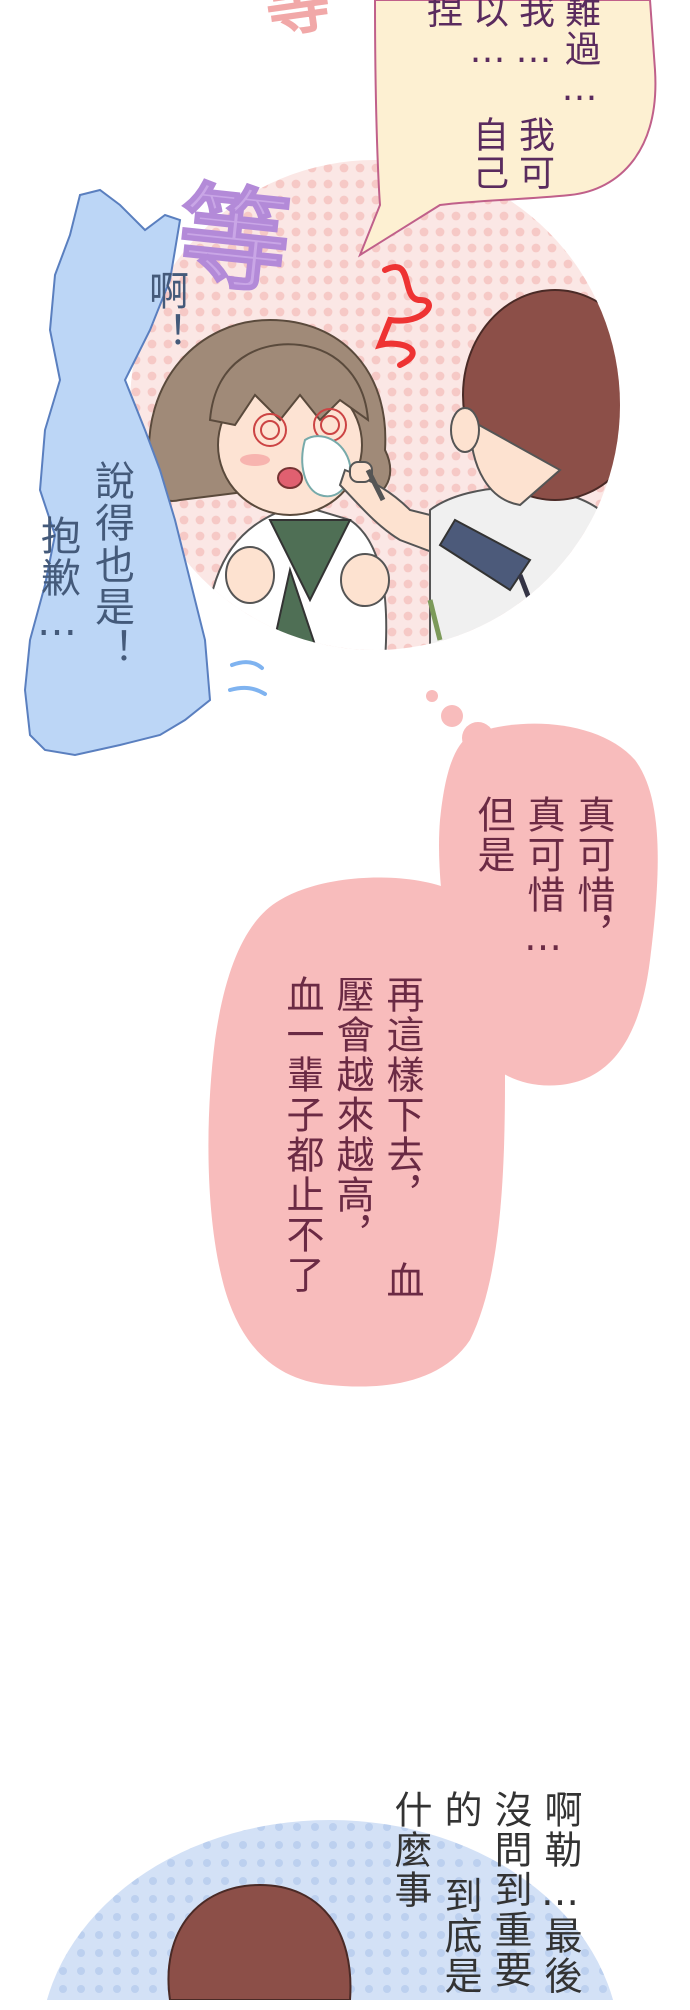 Image resolution: width=690 pixels, height=2010 pixels. I want to click on sfx-wait-top: 等, so click(297, 24).